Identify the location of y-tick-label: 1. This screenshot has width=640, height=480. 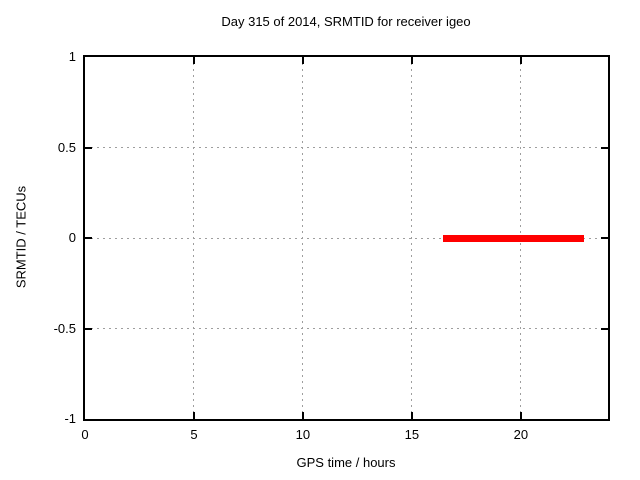
(72, 56).